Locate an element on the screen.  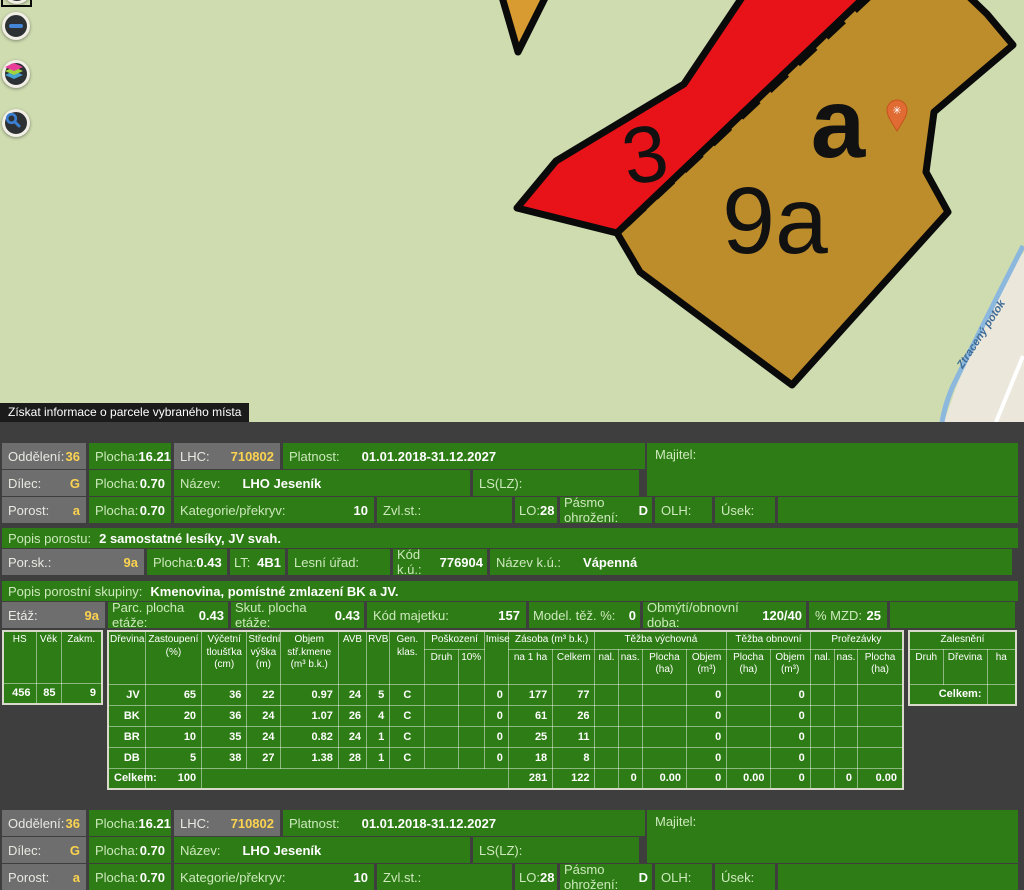
plocha1-cell: Plocha: 16.21 is located at coordinates (130, 456).